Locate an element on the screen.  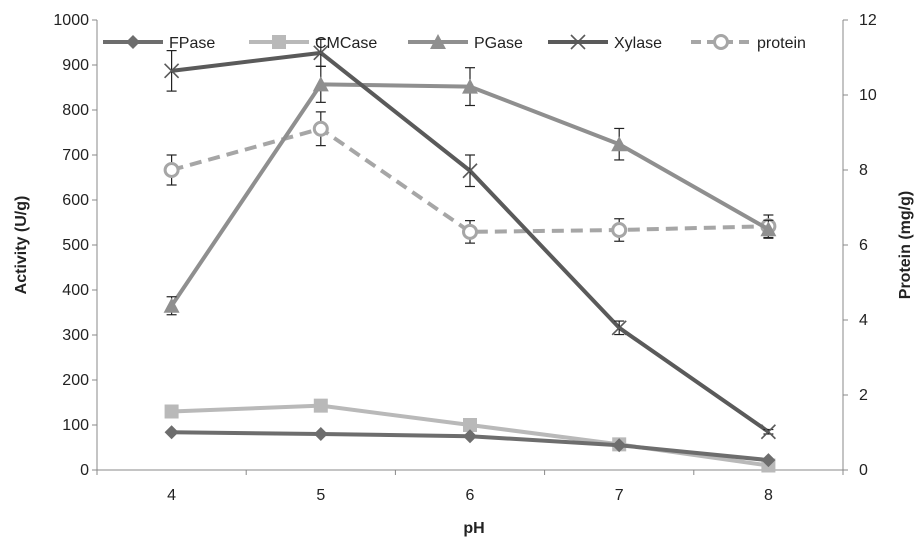
y2-tick-label: 2 is located at coordinates (863, 395).